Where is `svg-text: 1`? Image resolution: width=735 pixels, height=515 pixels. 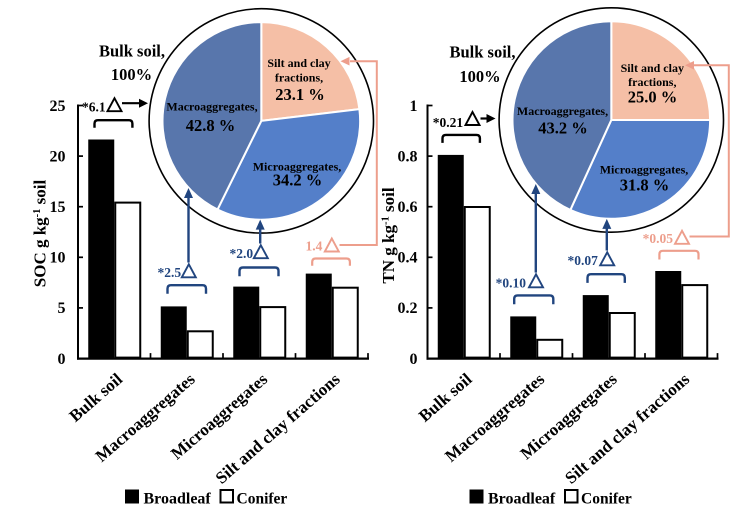 svg-text: 1 is located at coordinates (414, 106).